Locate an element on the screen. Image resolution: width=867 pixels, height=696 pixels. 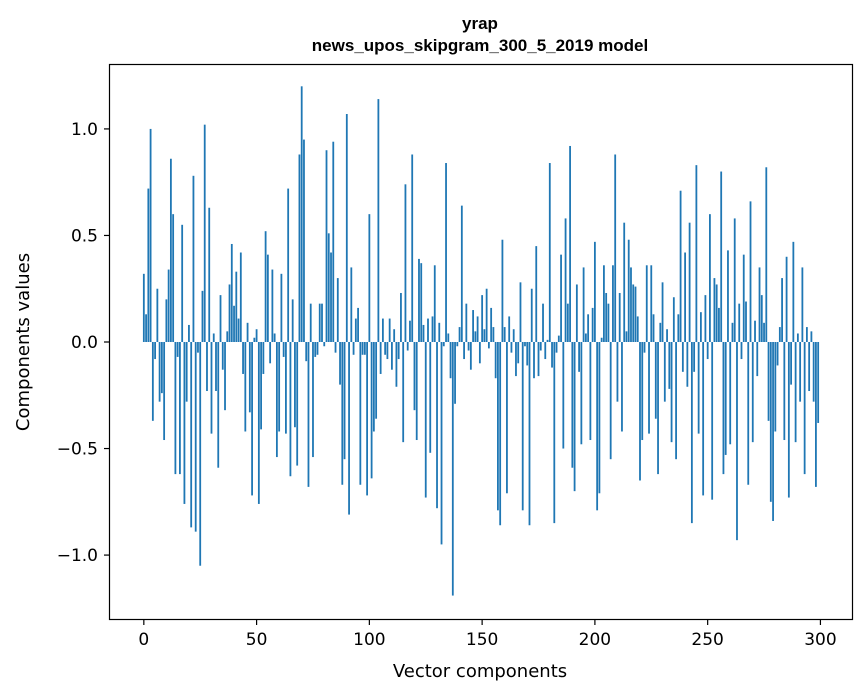
y-tick-label: 0.5 is located at coordinates (84, 236).